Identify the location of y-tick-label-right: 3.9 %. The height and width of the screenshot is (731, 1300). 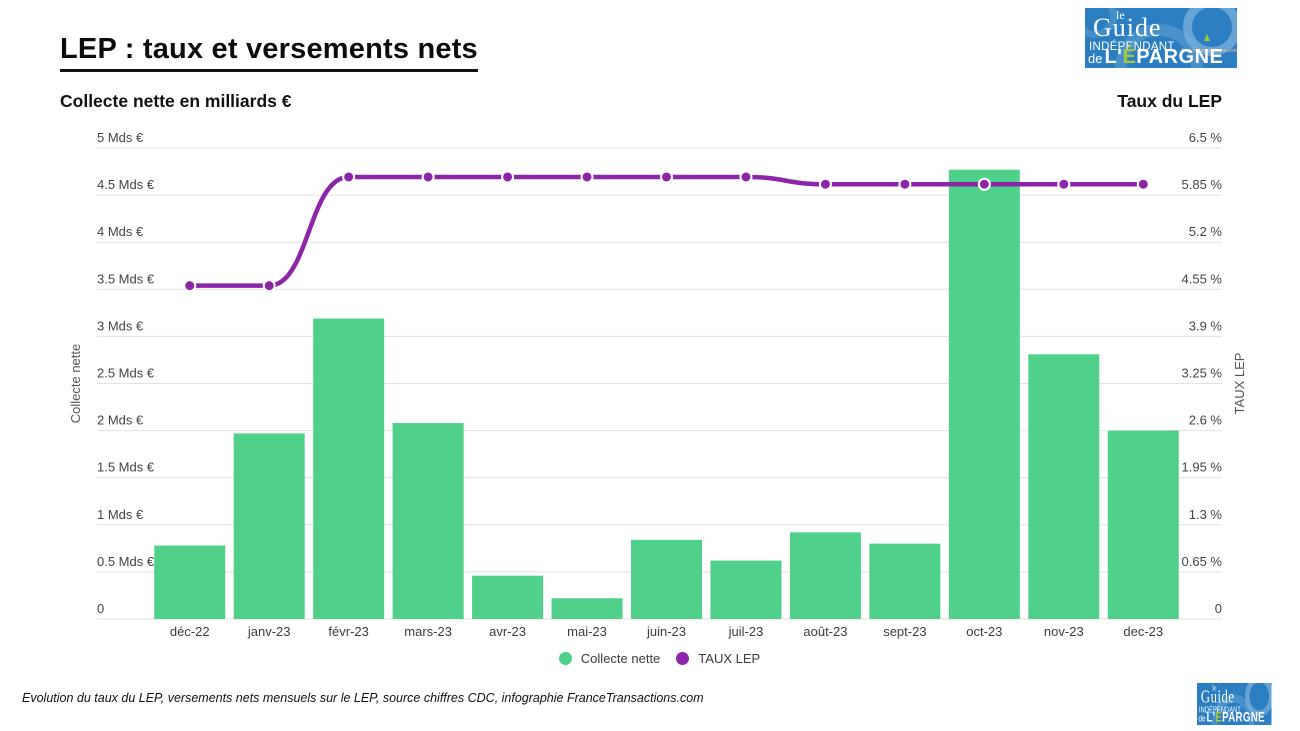
(1206, 325).